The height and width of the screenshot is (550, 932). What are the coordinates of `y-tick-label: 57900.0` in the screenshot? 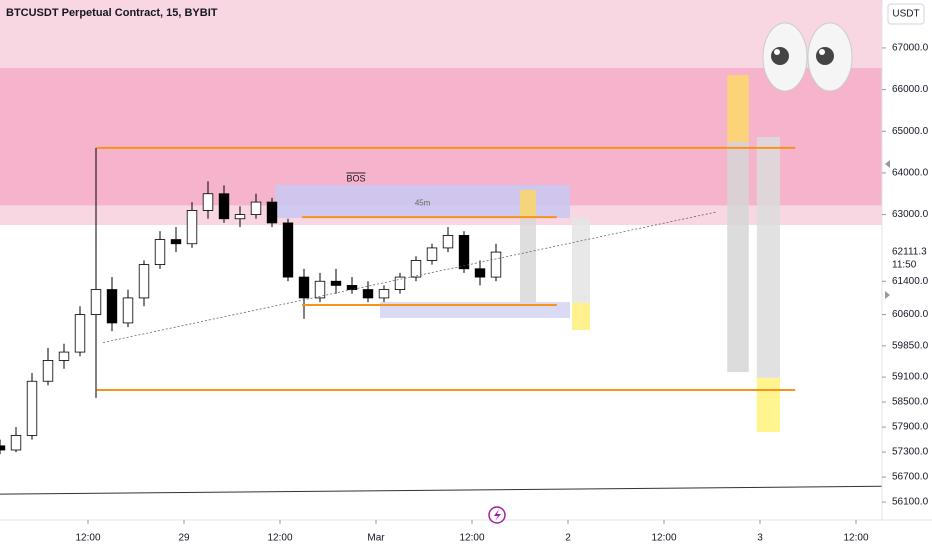 It's located at (910, 427).